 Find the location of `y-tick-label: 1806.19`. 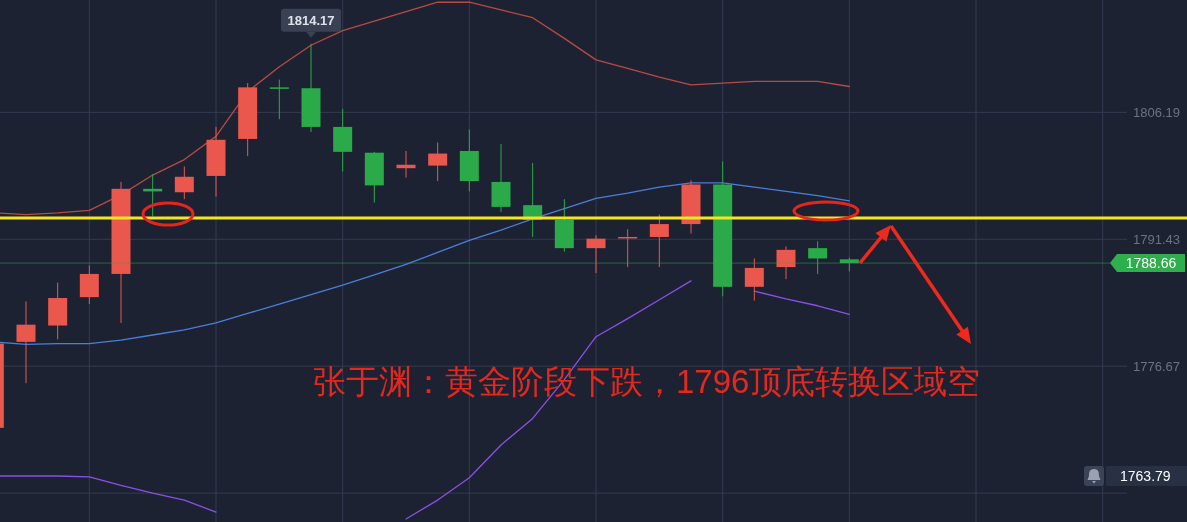

y-tick-label: 1806.19 is located at coordinates (1156, 112).